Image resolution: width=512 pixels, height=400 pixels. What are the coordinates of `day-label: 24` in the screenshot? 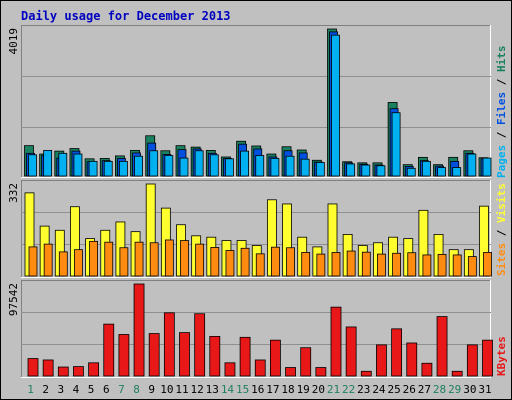 It's located at (379, 389).